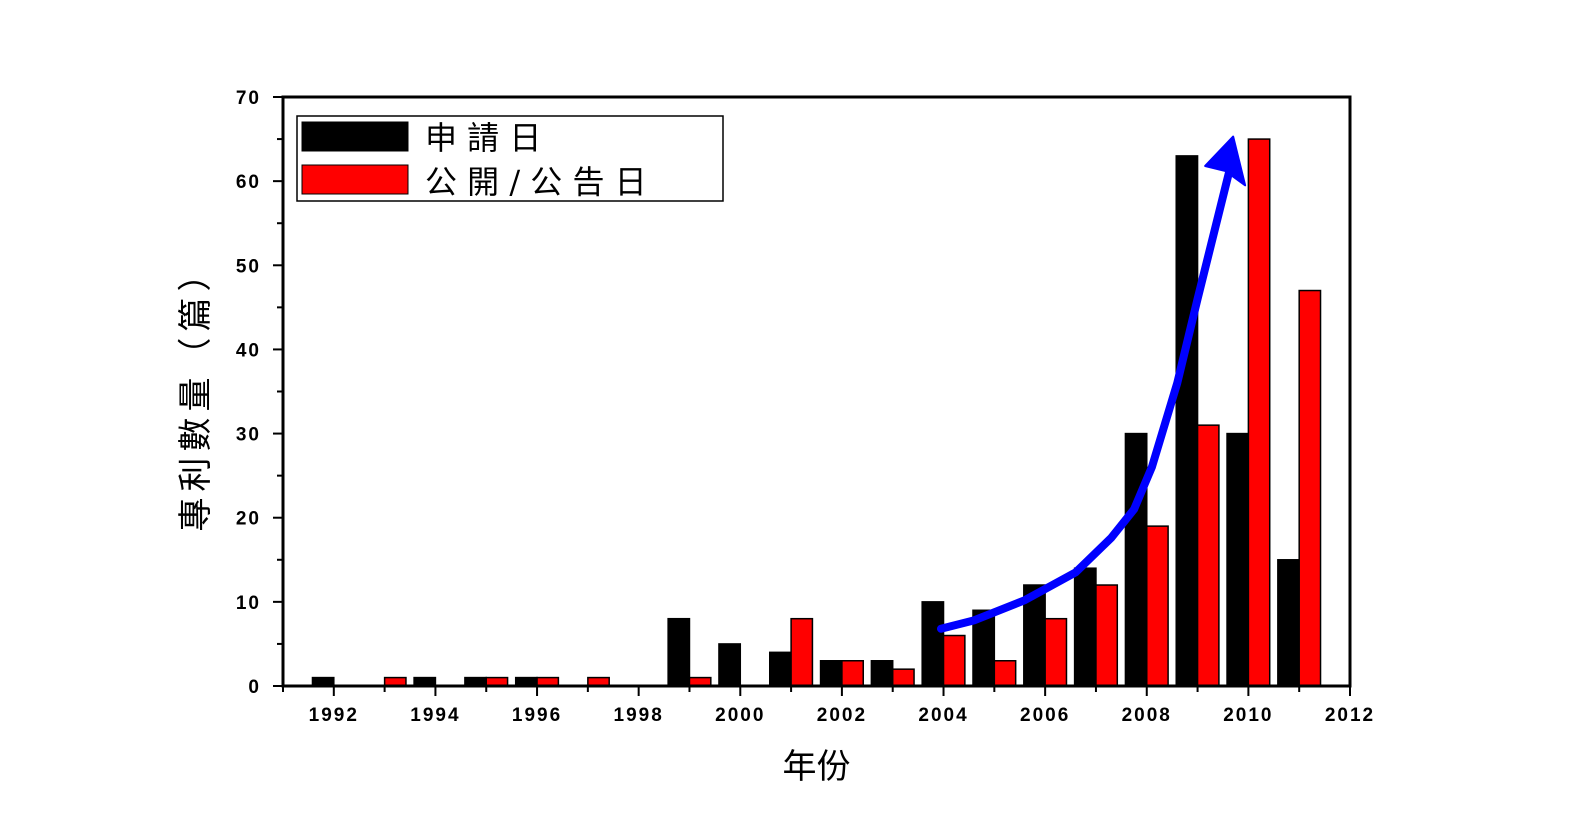 This screenshot has height=835, width=1581. I want to click on y-tick-label: 60, so click(248, 182).